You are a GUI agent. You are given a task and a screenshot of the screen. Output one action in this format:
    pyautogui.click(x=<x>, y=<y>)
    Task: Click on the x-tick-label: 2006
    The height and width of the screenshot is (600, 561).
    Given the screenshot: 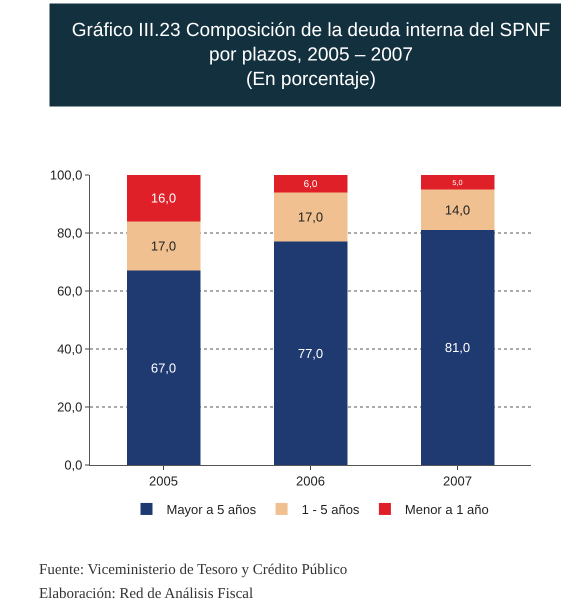 What is the action you would take?
    pyautogui.click(x=310, y=481)
    